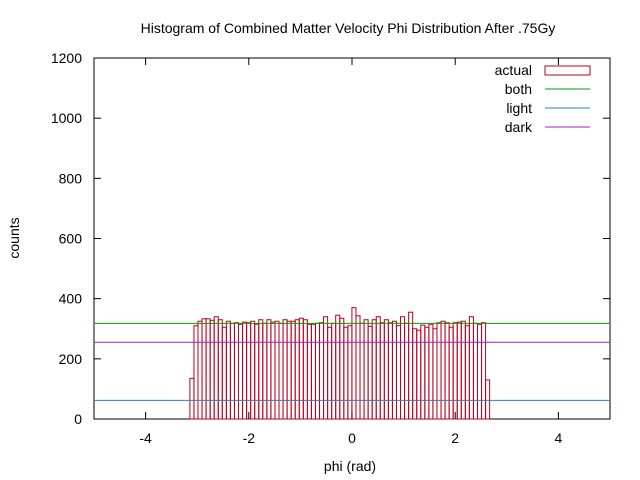  What do you see at coordinates (567, 70) in the screenshot?
I see `legend-swatch` at bounding box center [567, 70].